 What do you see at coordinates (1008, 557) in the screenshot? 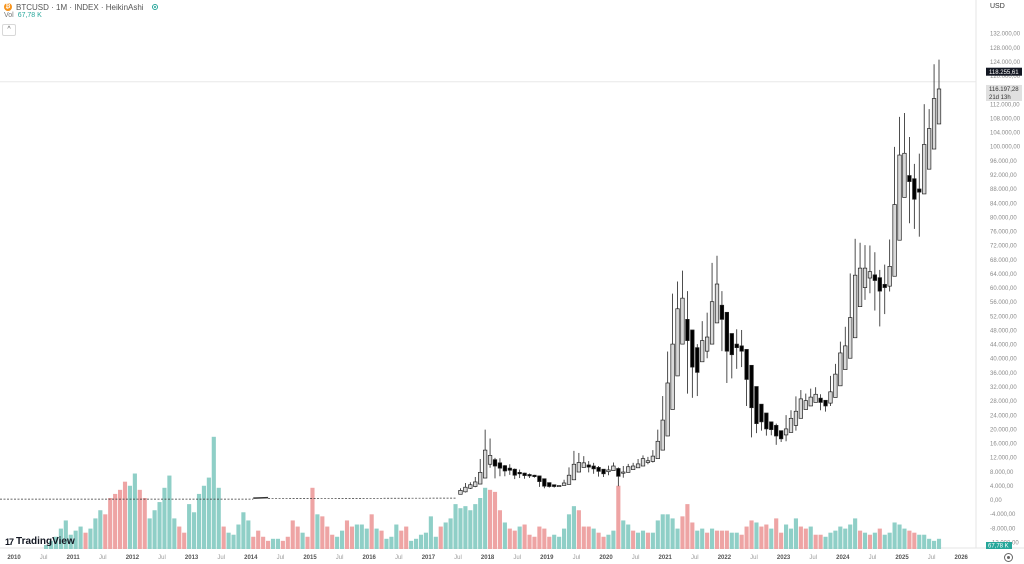
I see `settings-gear-icon` at bounding box center [1008, 557].